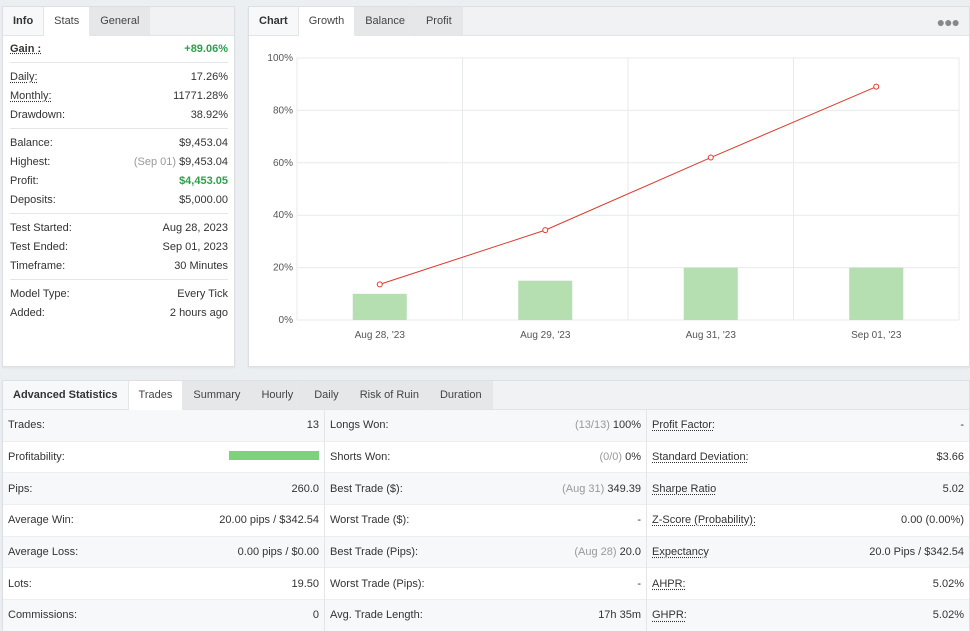 This screenshot has width=970, height=631. What do you see at coordinates (209, 115) in the screenshot?
I see `drawdown-value-wrap: 38.92%` at bounding box center [209, 115].